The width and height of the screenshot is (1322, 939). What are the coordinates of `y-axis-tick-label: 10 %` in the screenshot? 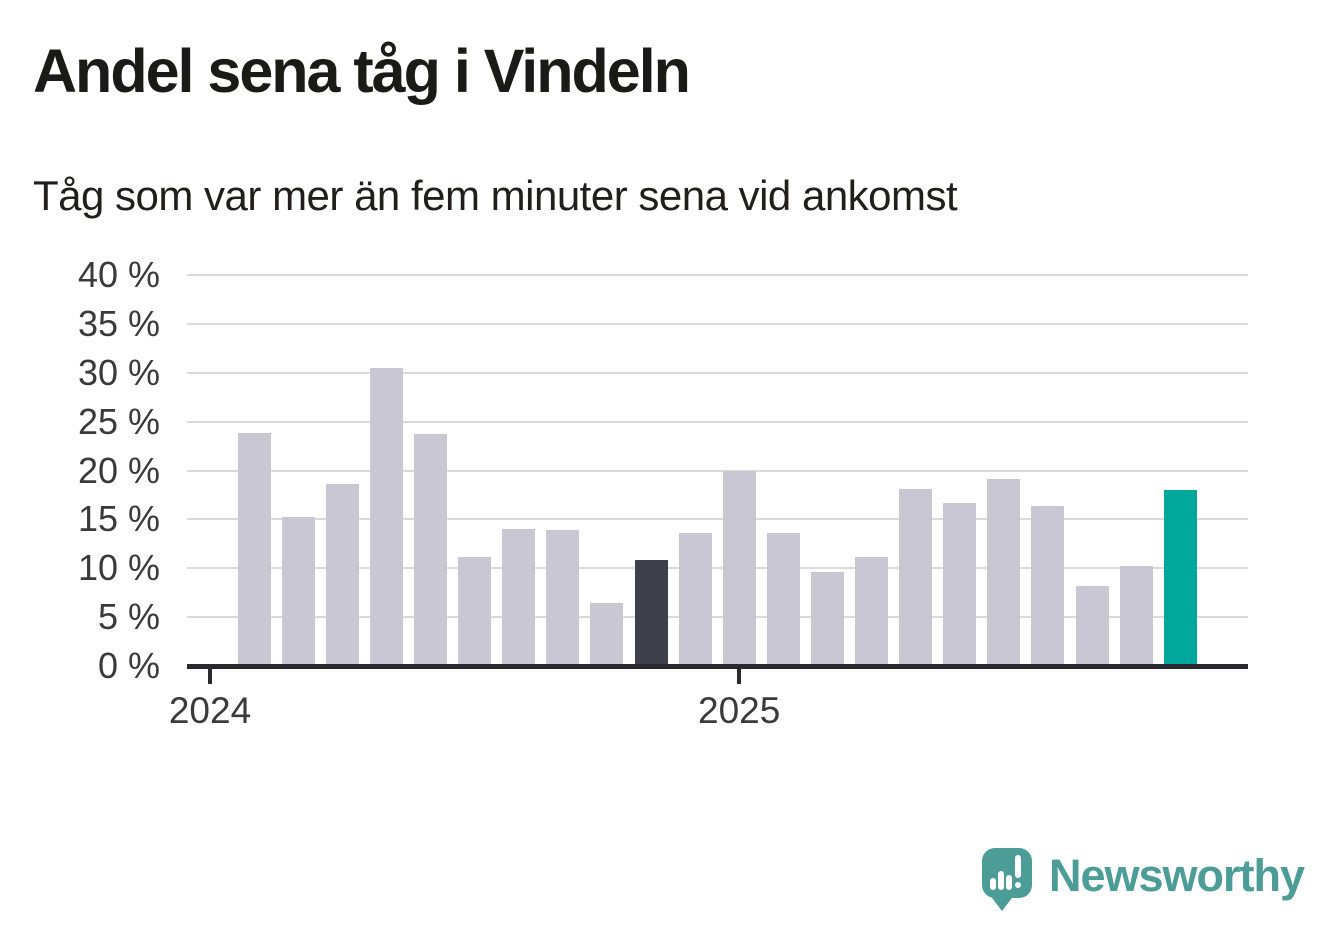 It's located at (118, 568).